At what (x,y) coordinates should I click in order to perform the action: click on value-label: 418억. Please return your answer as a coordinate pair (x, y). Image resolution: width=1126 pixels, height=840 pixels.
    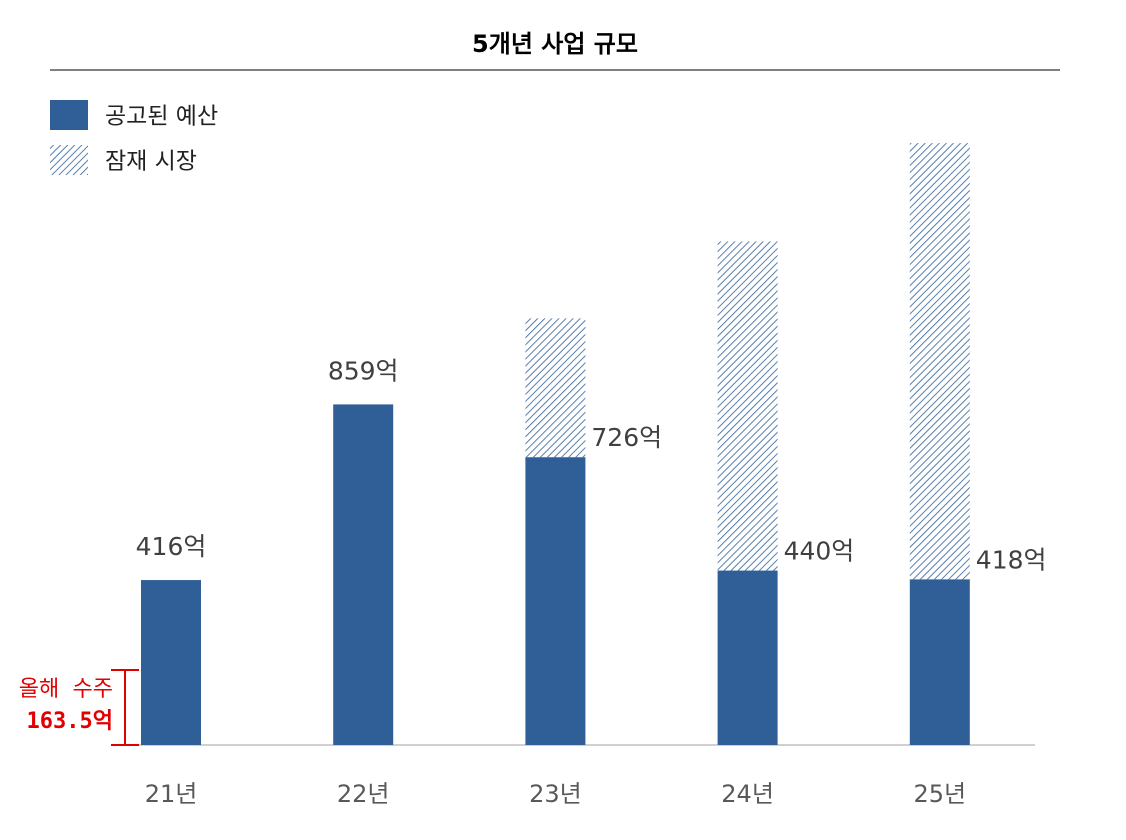
    Looking at the image, I should click on (1011, 559).